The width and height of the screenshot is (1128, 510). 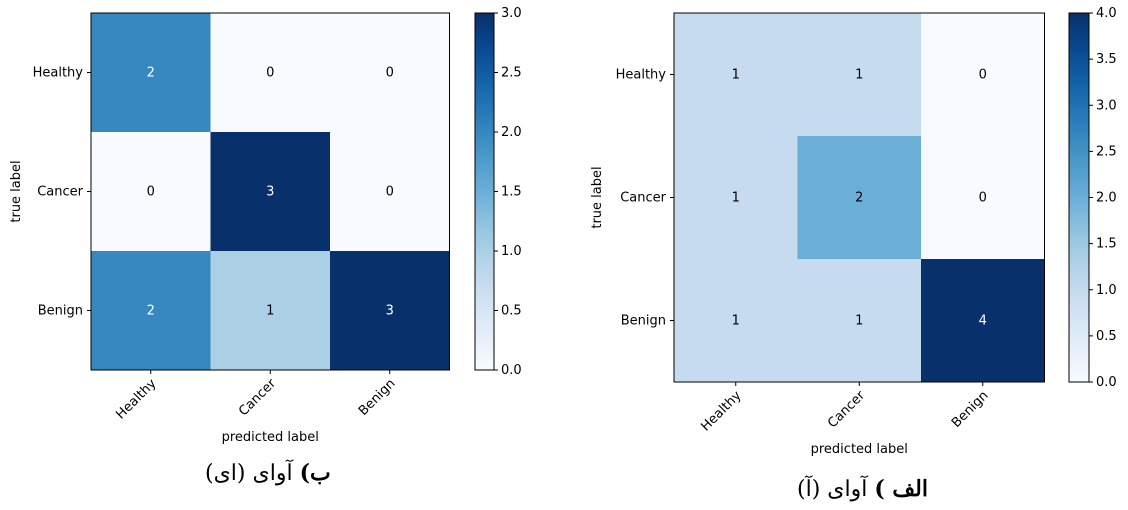 I want to click on cell-value-label: 4, so click(x=983, y=321).